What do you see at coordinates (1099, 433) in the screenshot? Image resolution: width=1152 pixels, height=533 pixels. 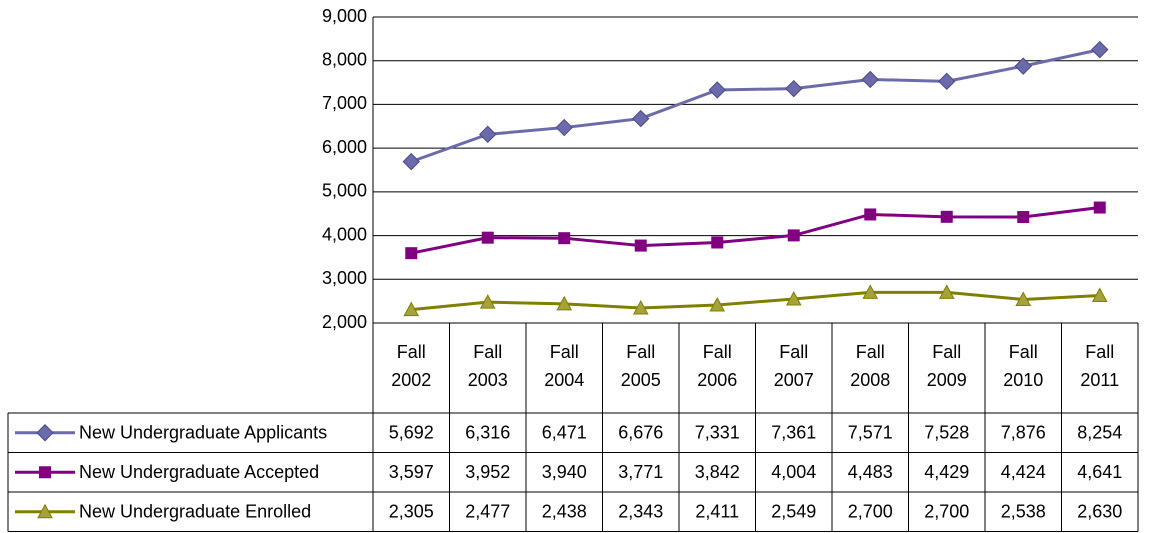 I see `table-value: 8,254` at bounding box center [1099, 433].